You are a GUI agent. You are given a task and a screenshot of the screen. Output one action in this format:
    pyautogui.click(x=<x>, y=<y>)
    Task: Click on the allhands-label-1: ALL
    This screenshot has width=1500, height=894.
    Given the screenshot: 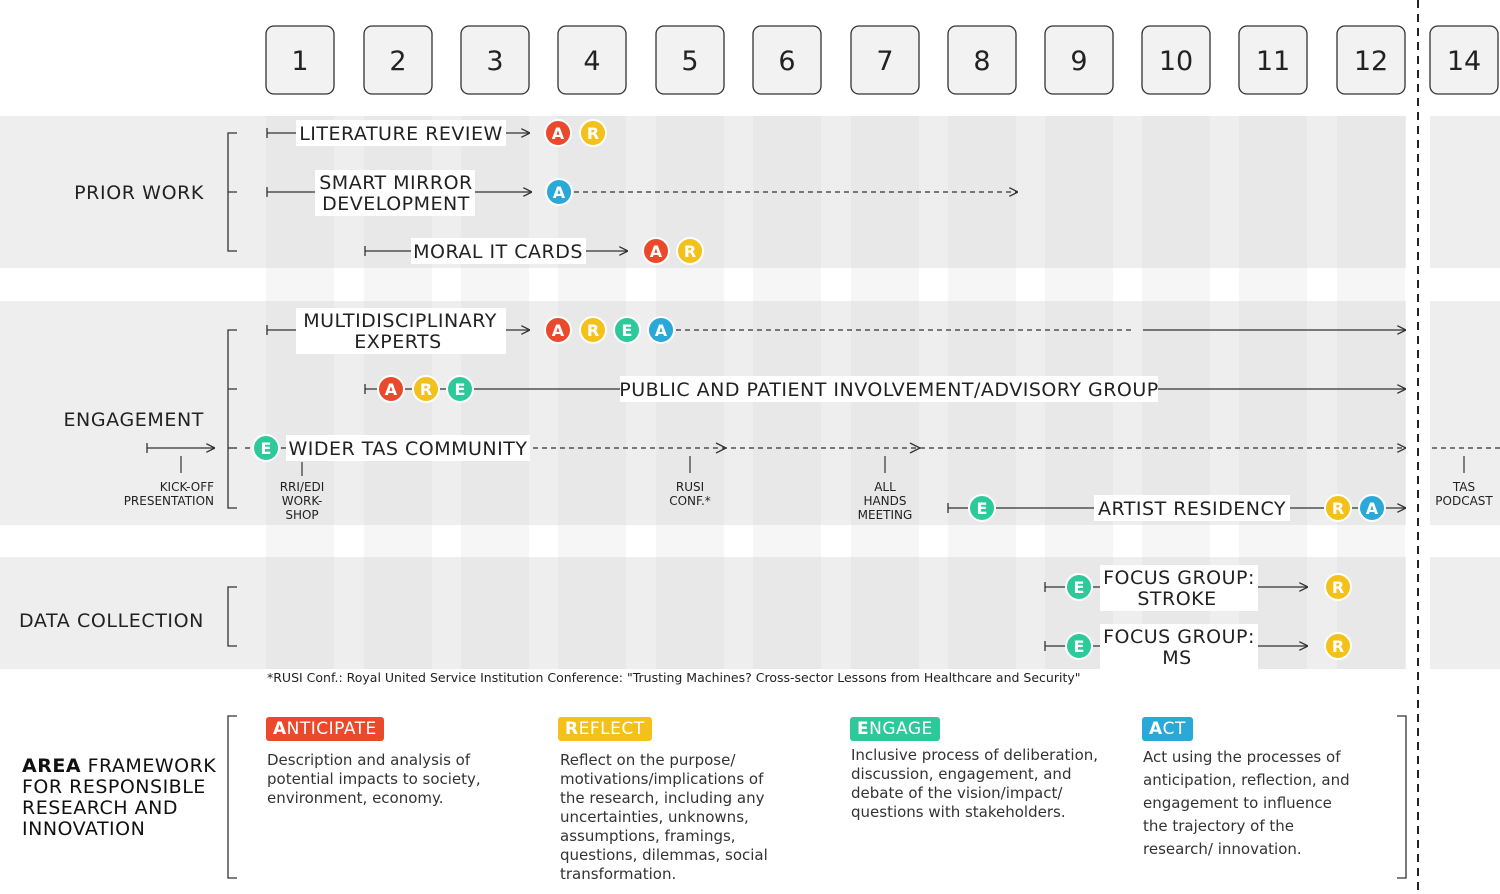 What is the action you would take?
    pyautogui.click(x=885, y=487)
    